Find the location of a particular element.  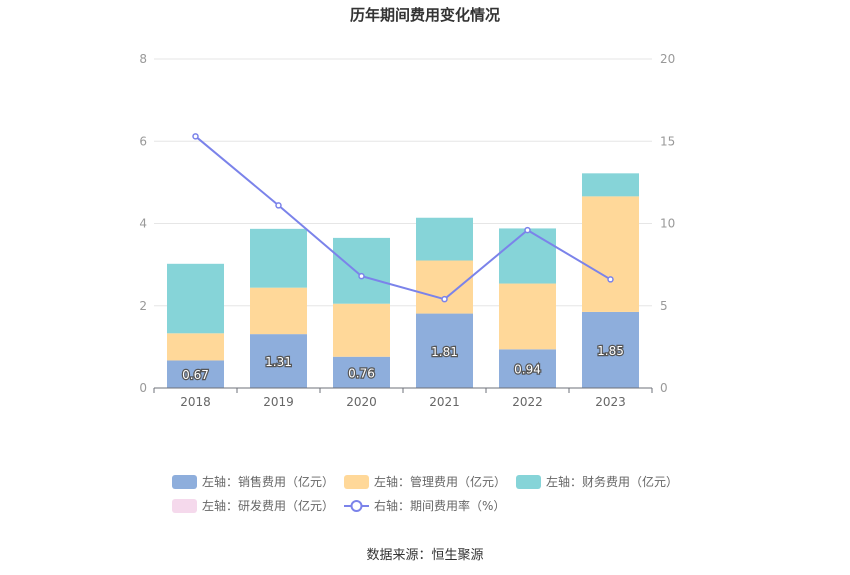

x-tick-label: 2018 is located at coordinates (195, 402).